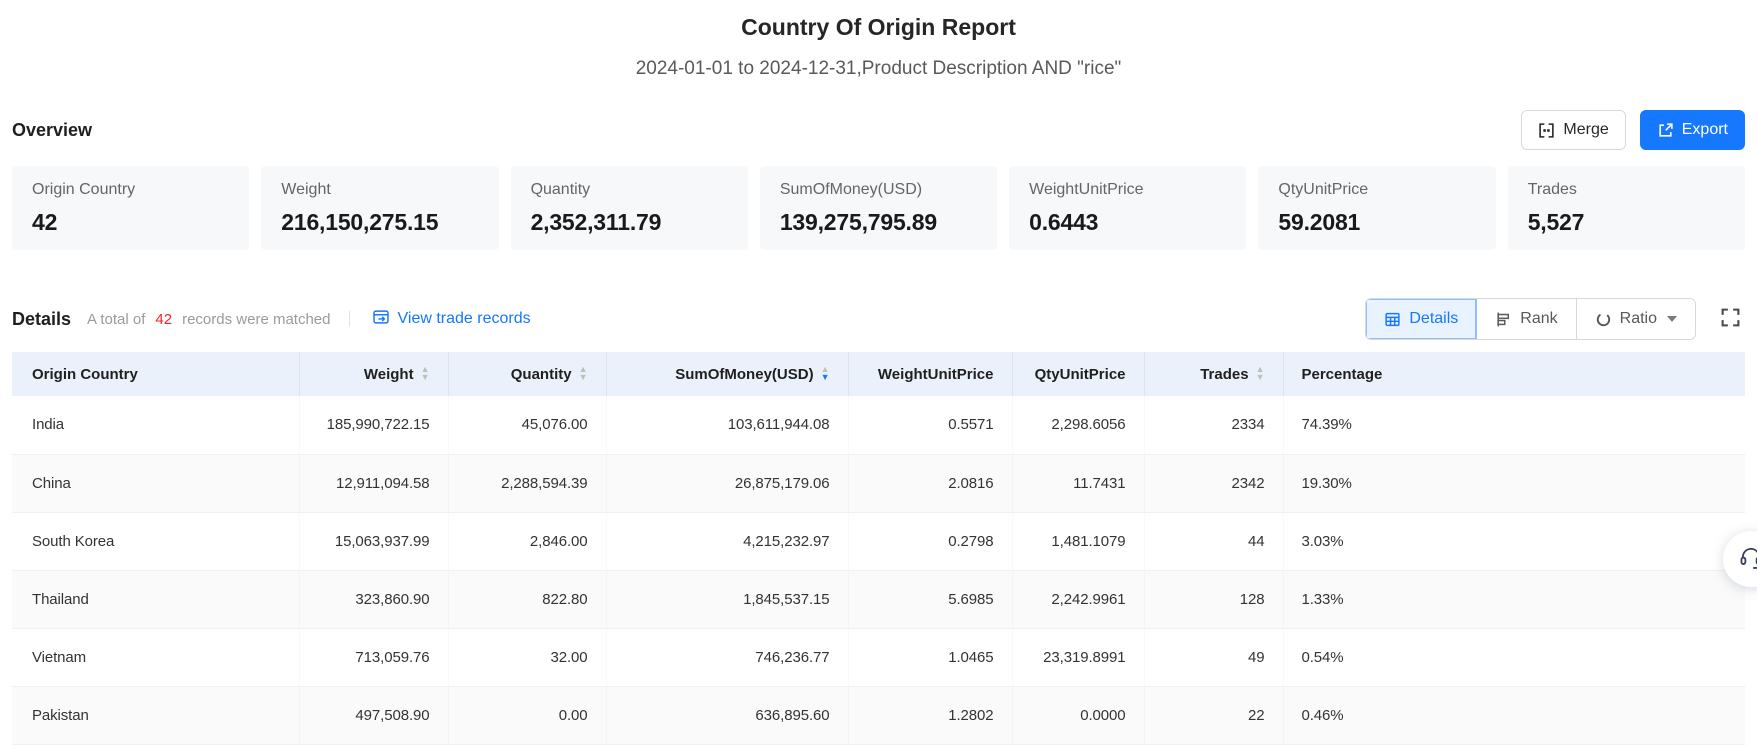 The height and width of the screenshot is (750, 1757). What do you see at coordinates (1213, 541) in the screenshot?
I see `cell-trades: 44` at bounding box center [1213, 541].